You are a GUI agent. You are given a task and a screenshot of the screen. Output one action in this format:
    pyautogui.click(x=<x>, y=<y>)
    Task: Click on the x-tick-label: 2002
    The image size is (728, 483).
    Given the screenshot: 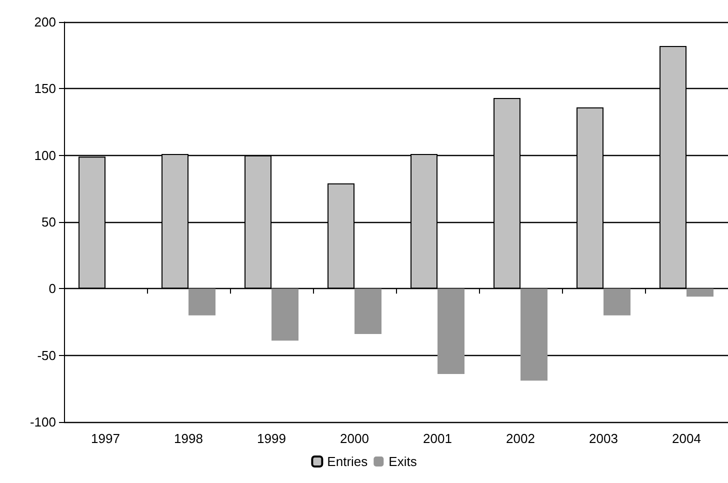 What is the action you would take?
    pyautogui.click(x=520, y=438)
    